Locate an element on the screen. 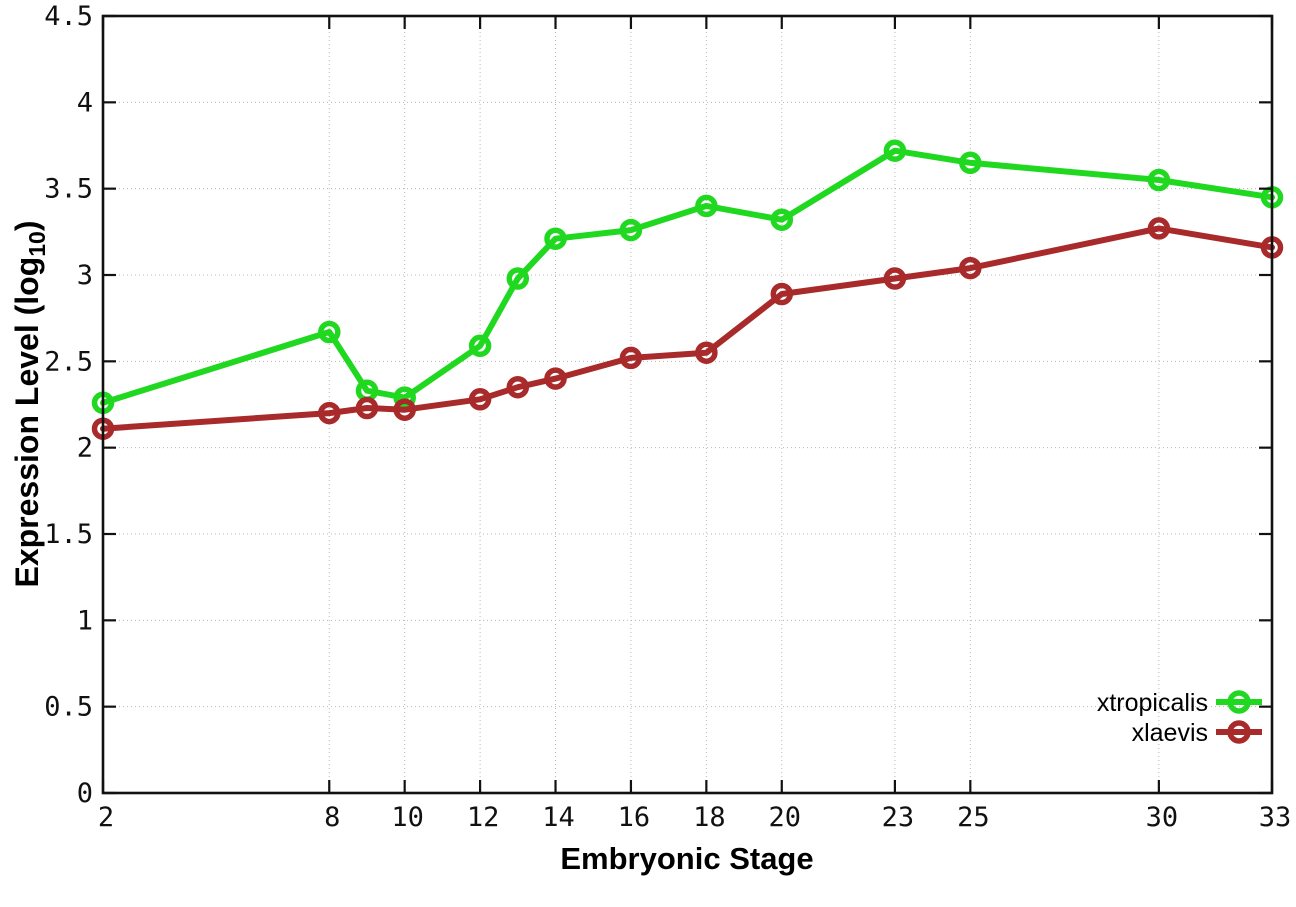 The width and height of the screenshot is (1296, 907). y-tick-label: 3 is located at coordinates (85, 275).